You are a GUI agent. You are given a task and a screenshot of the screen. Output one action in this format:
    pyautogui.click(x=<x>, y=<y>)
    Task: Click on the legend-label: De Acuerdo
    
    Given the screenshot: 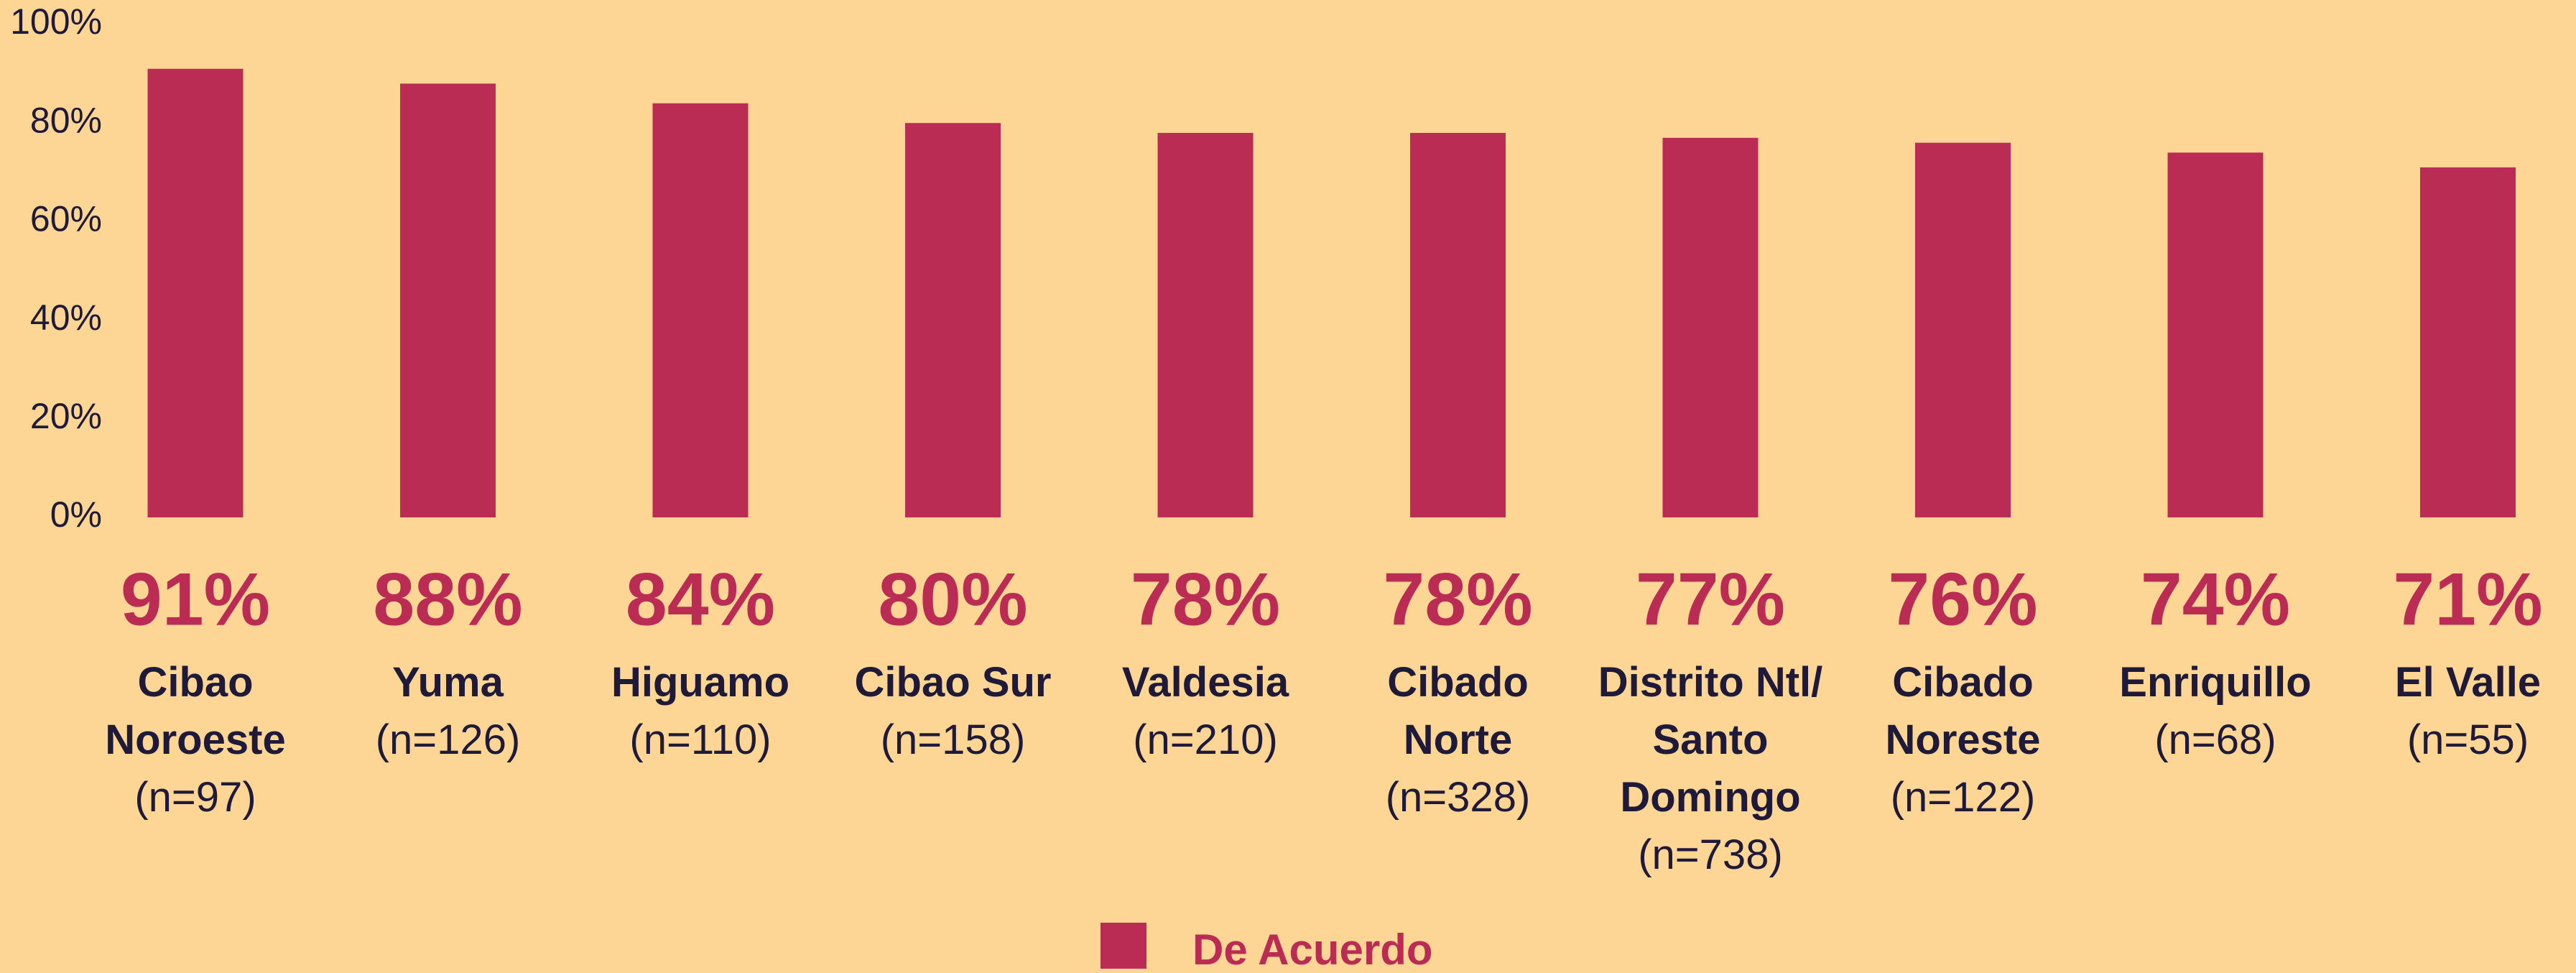 What is the action you would take?
    pyautogui.click(x=1312, y=949)
    